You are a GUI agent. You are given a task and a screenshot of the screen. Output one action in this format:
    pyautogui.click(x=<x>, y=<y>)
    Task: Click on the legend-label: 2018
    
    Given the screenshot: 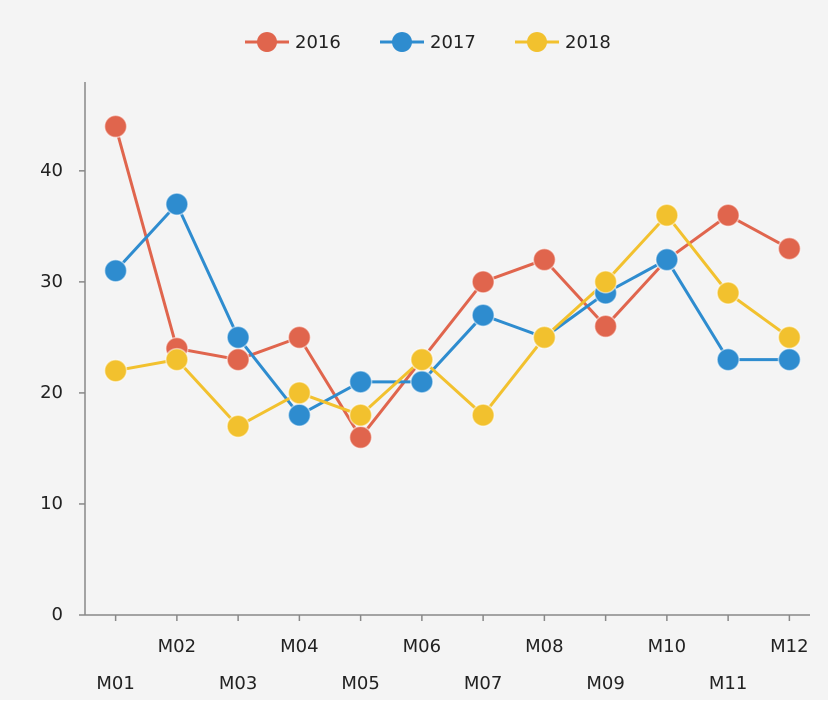 What is the action you would take?
    pyautogui.click(x=588, y=42)
    